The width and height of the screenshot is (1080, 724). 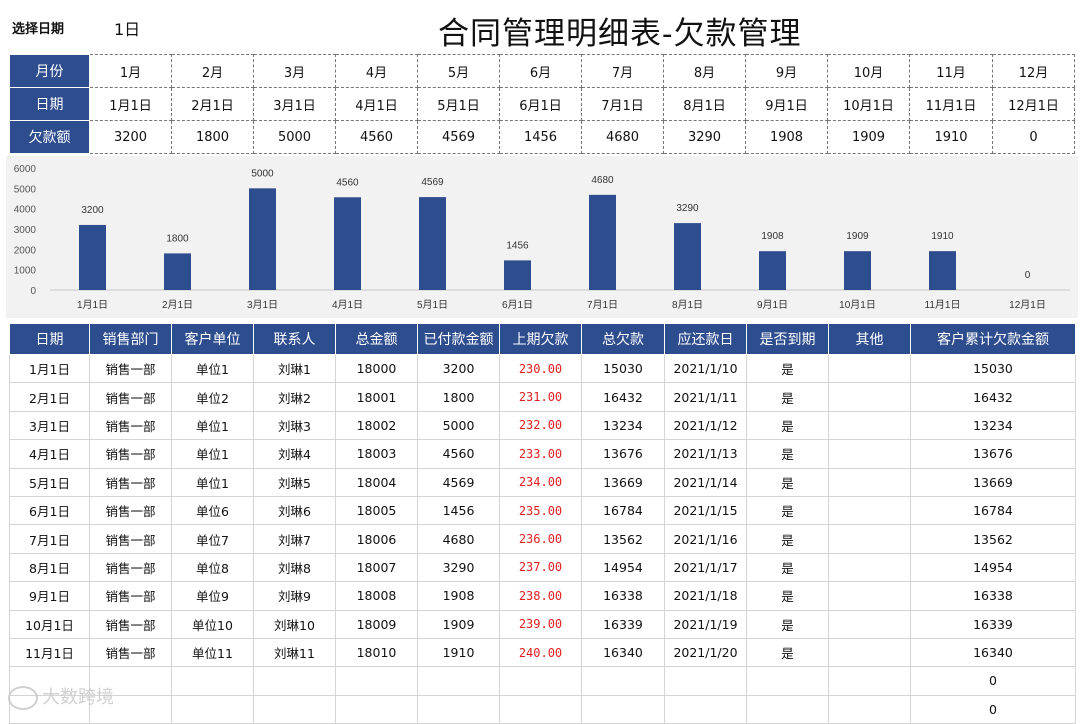 What do you see at coordinates (376, 104) in the screenshot?
I see `summary-cell-date: 4月1日` at bounding box center [376, 104].